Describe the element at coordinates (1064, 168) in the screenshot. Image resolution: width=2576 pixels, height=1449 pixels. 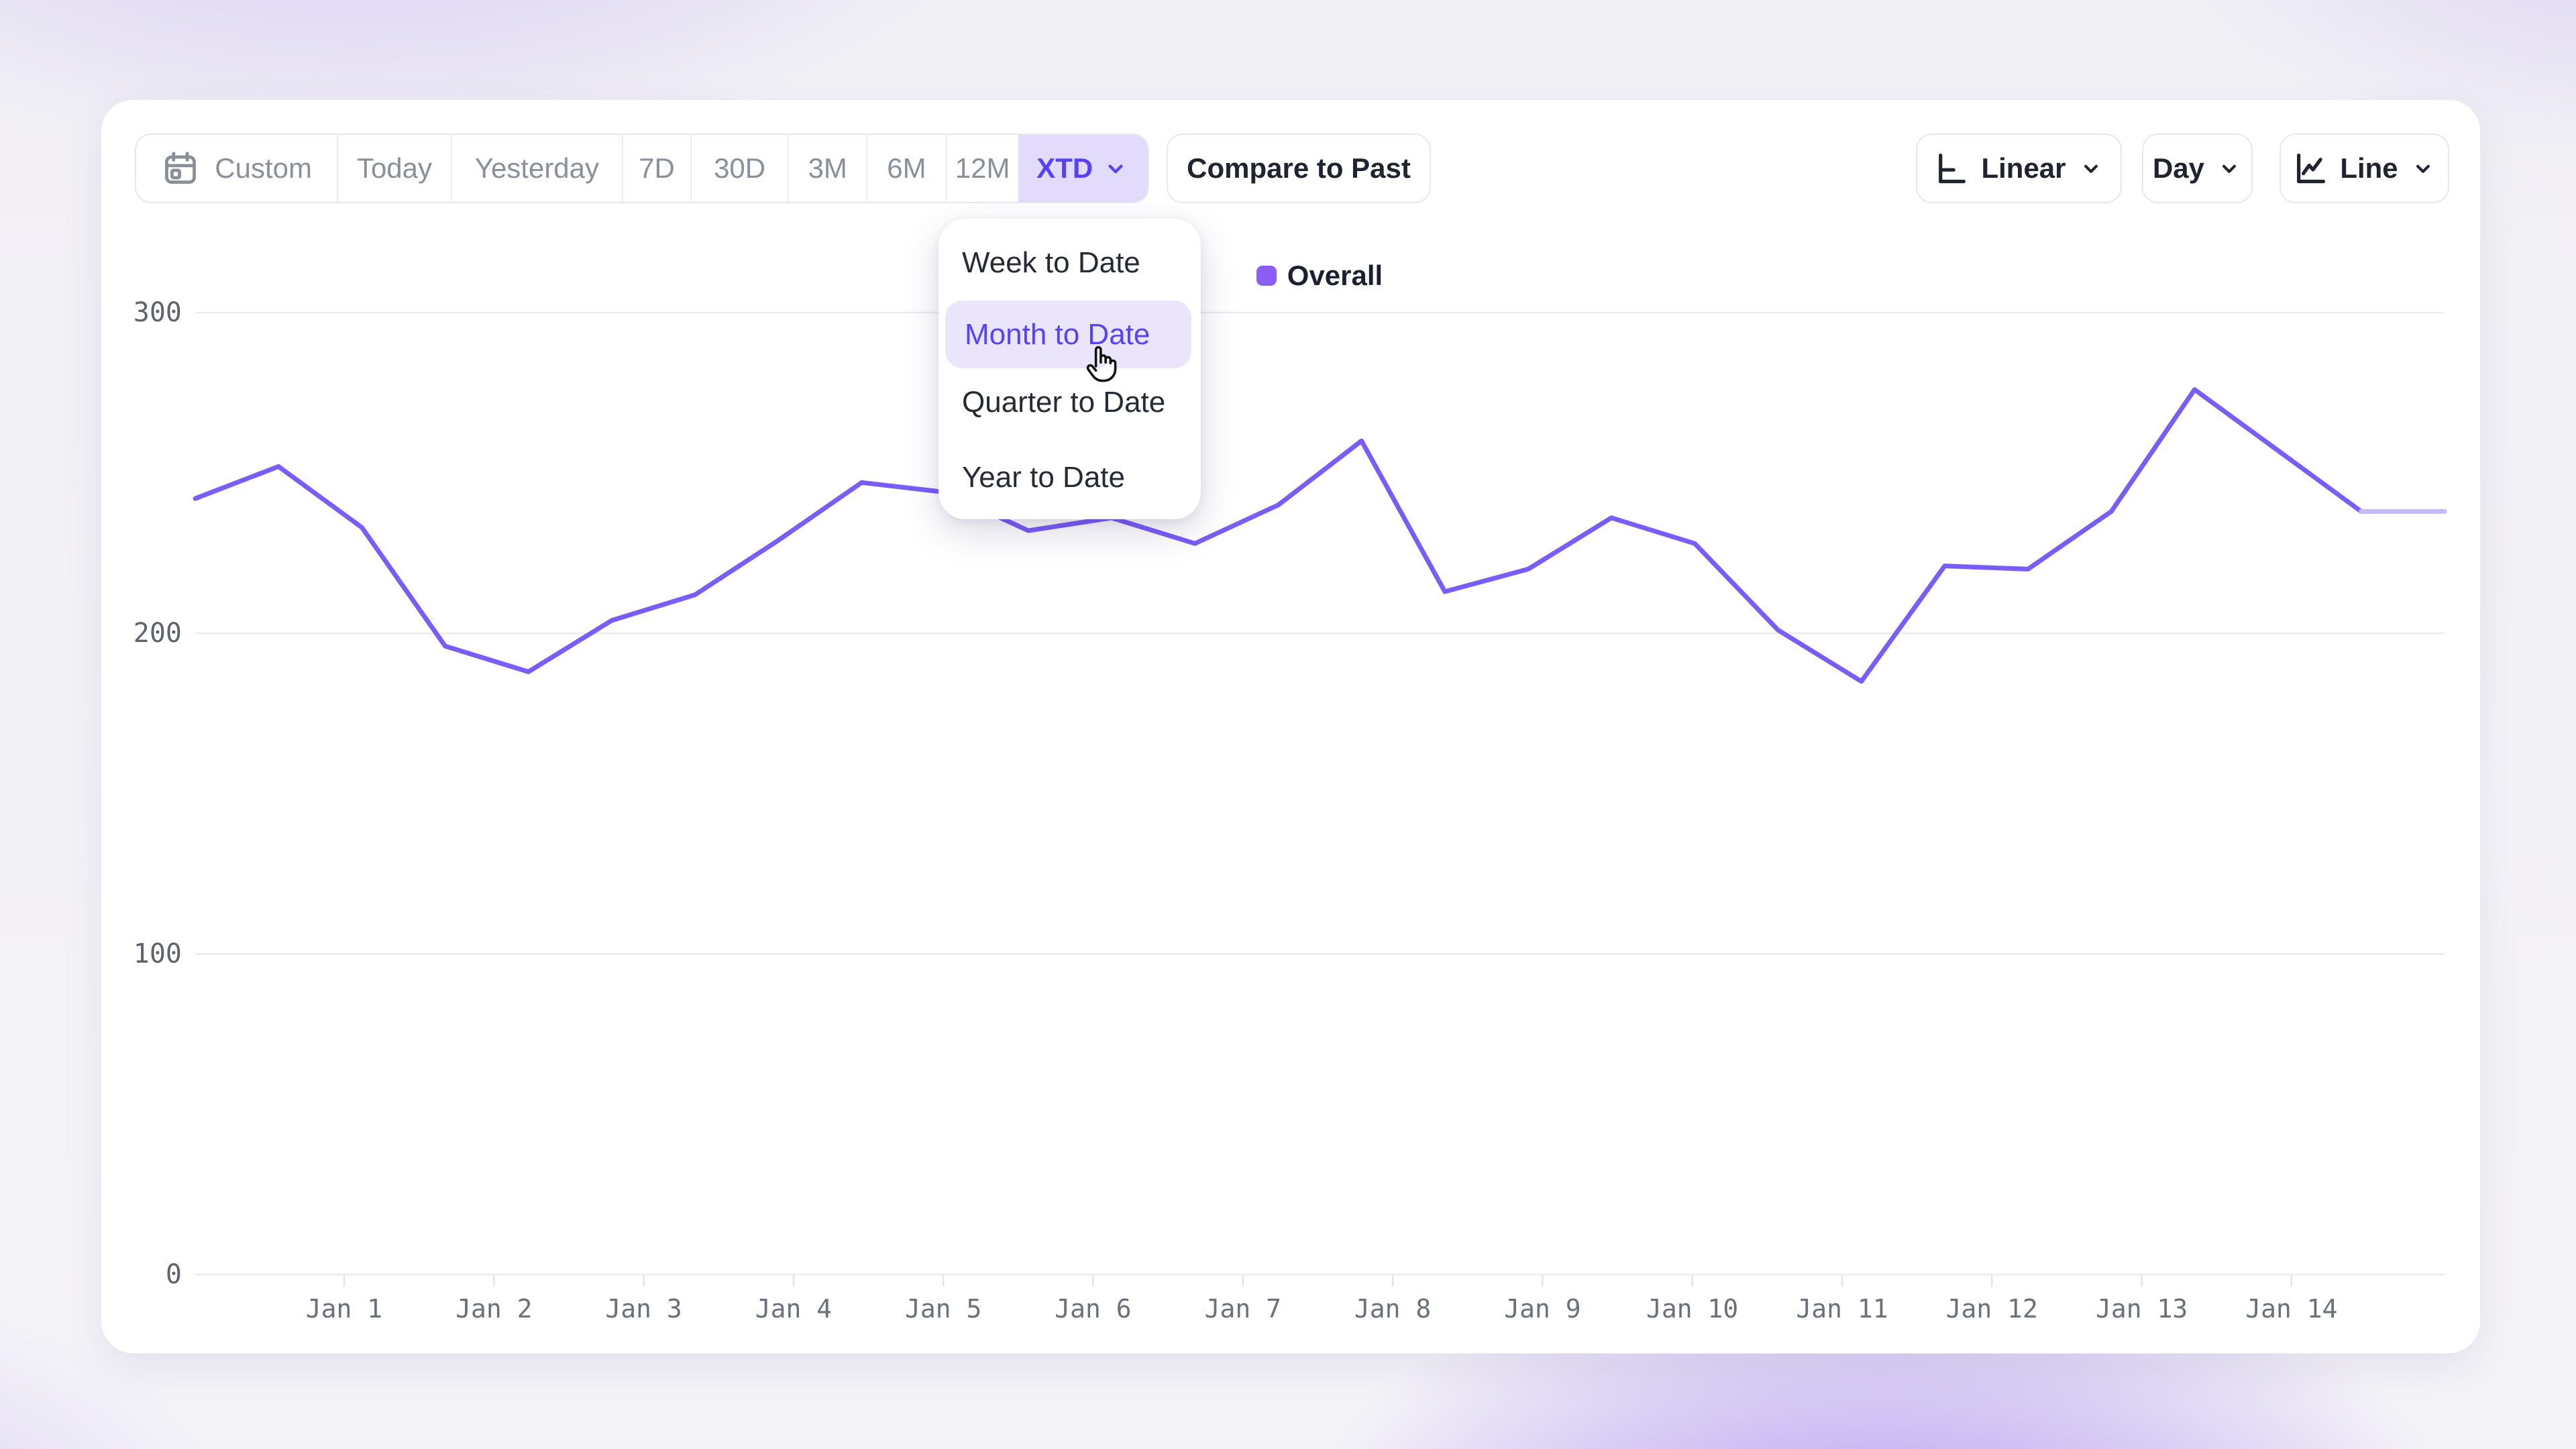
I see `range-xtd-label: XTD` at that location.